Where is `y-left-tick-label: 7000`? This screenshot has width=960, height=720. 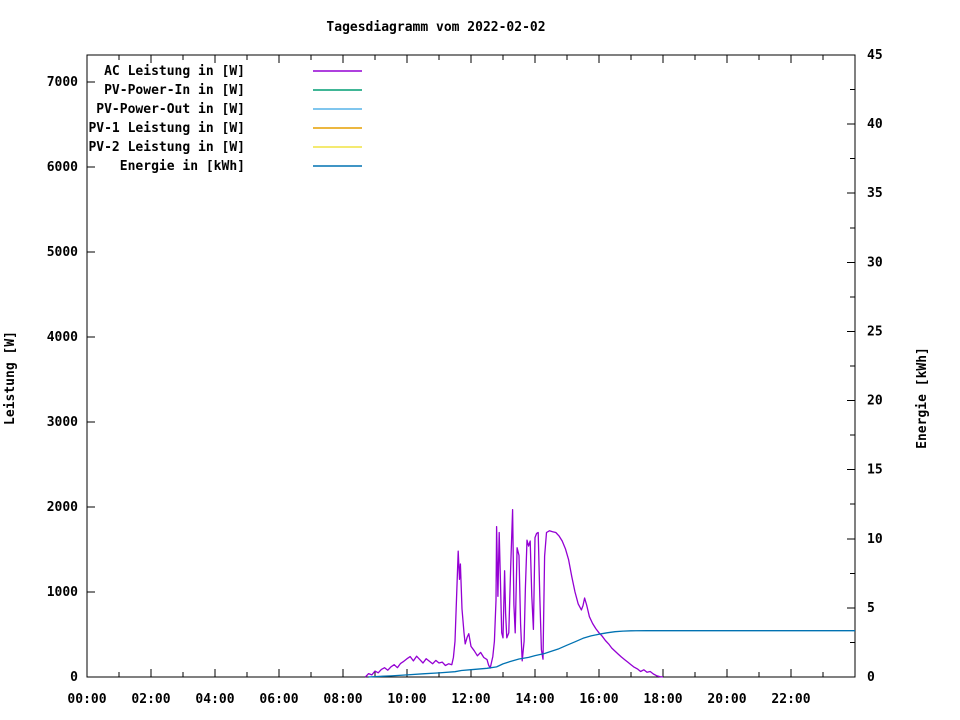 y-left-tick-label: 7000 is located at coordinates (62, 82).